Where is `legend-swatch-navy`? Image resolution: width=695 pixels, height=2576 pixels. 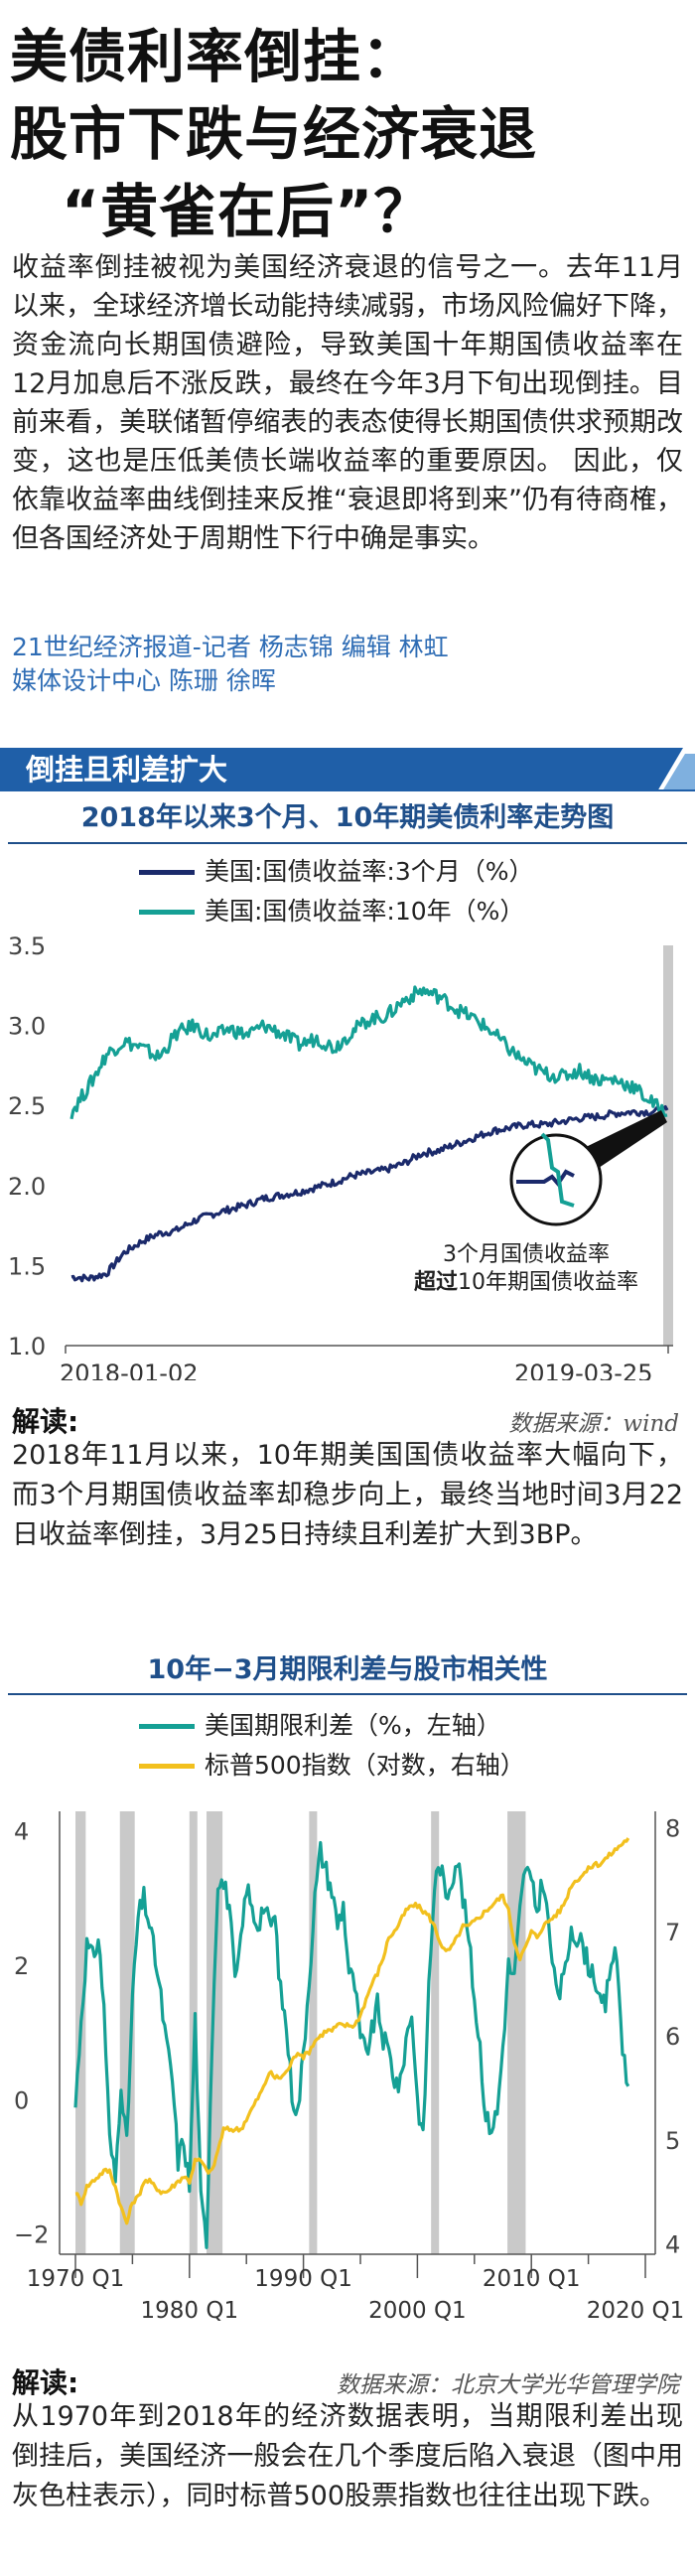
legend-swatch-navy is located at coordinates (167, 872).